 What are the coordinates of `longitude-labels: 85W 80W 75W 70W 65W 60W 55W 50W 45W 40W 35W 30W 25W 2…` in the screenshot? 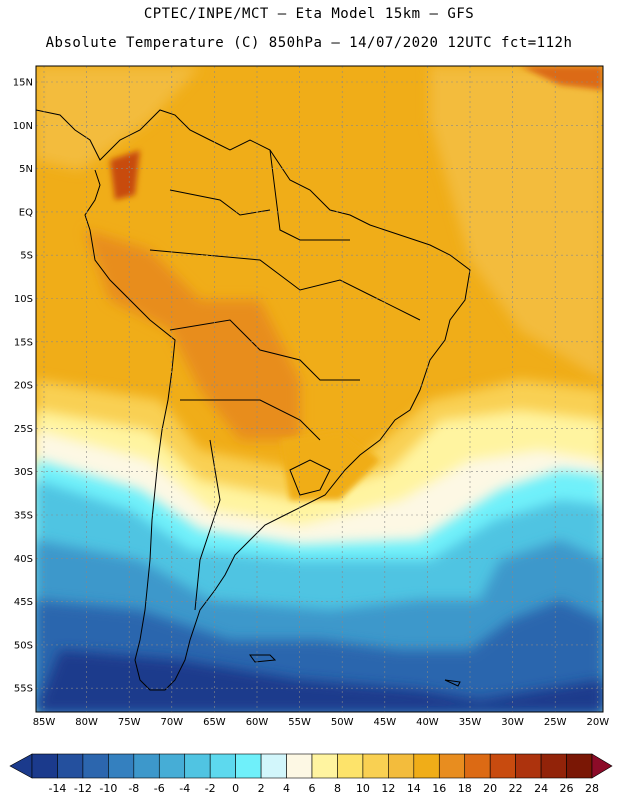 It's located at (321, 722).